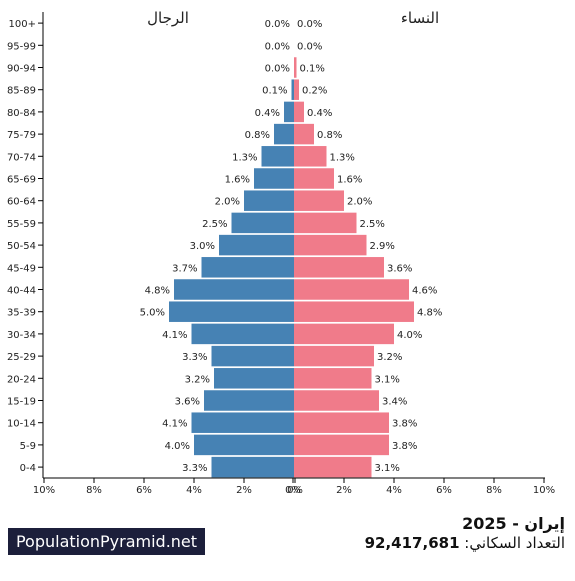 This screenshot has width=575, height=581. Describe the element at coordinates (349, 180) in the screenshot. I see `female-value-label: 1.6%` at that location.